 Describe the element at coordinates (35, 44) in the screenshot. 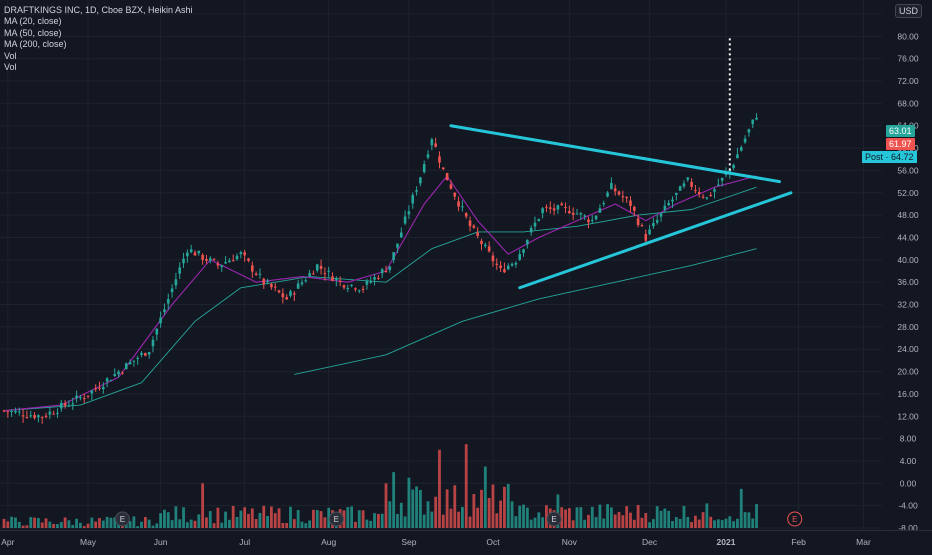

I see `legend-ma200: MA (200, close)` at that location.